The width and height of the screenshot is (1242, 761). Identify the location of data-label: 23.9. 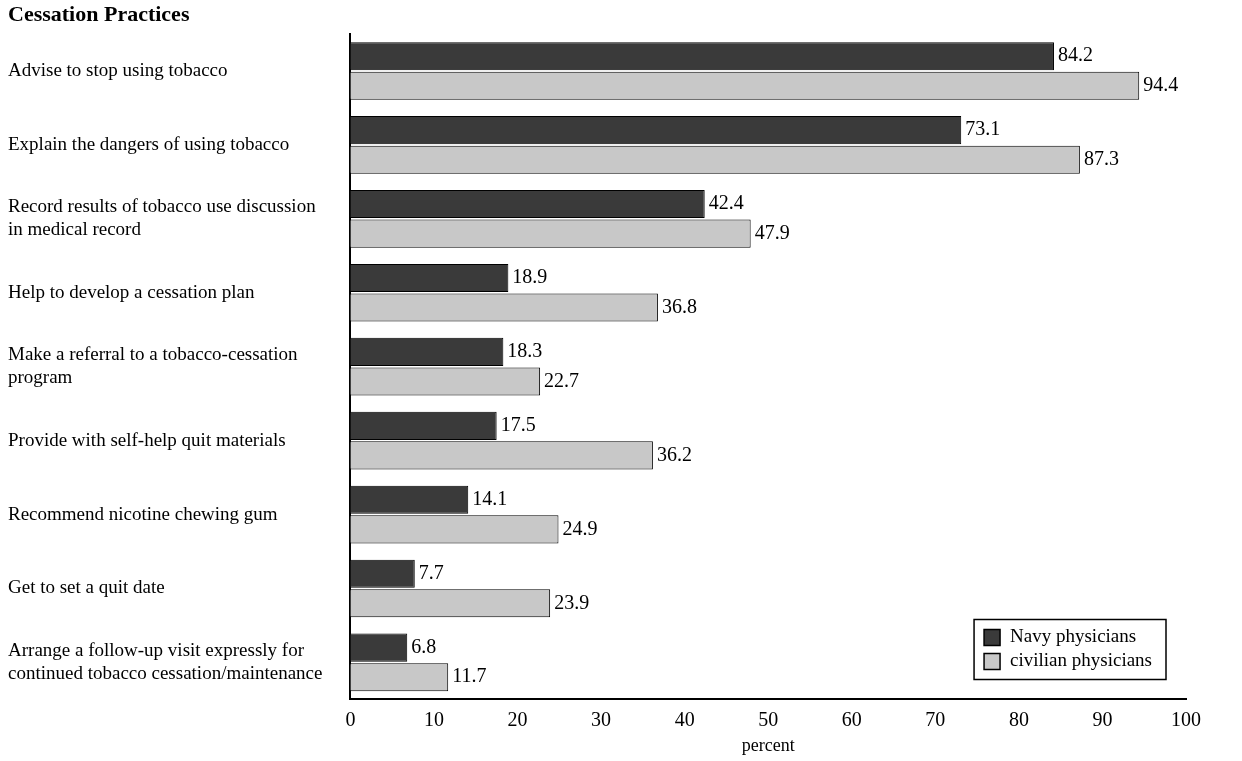
(572, 601).